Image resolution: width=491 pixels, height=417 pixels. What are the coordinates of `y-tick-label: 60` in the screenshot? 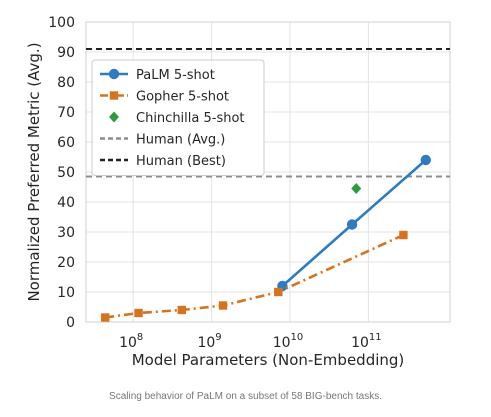 It's located at (66, 143).